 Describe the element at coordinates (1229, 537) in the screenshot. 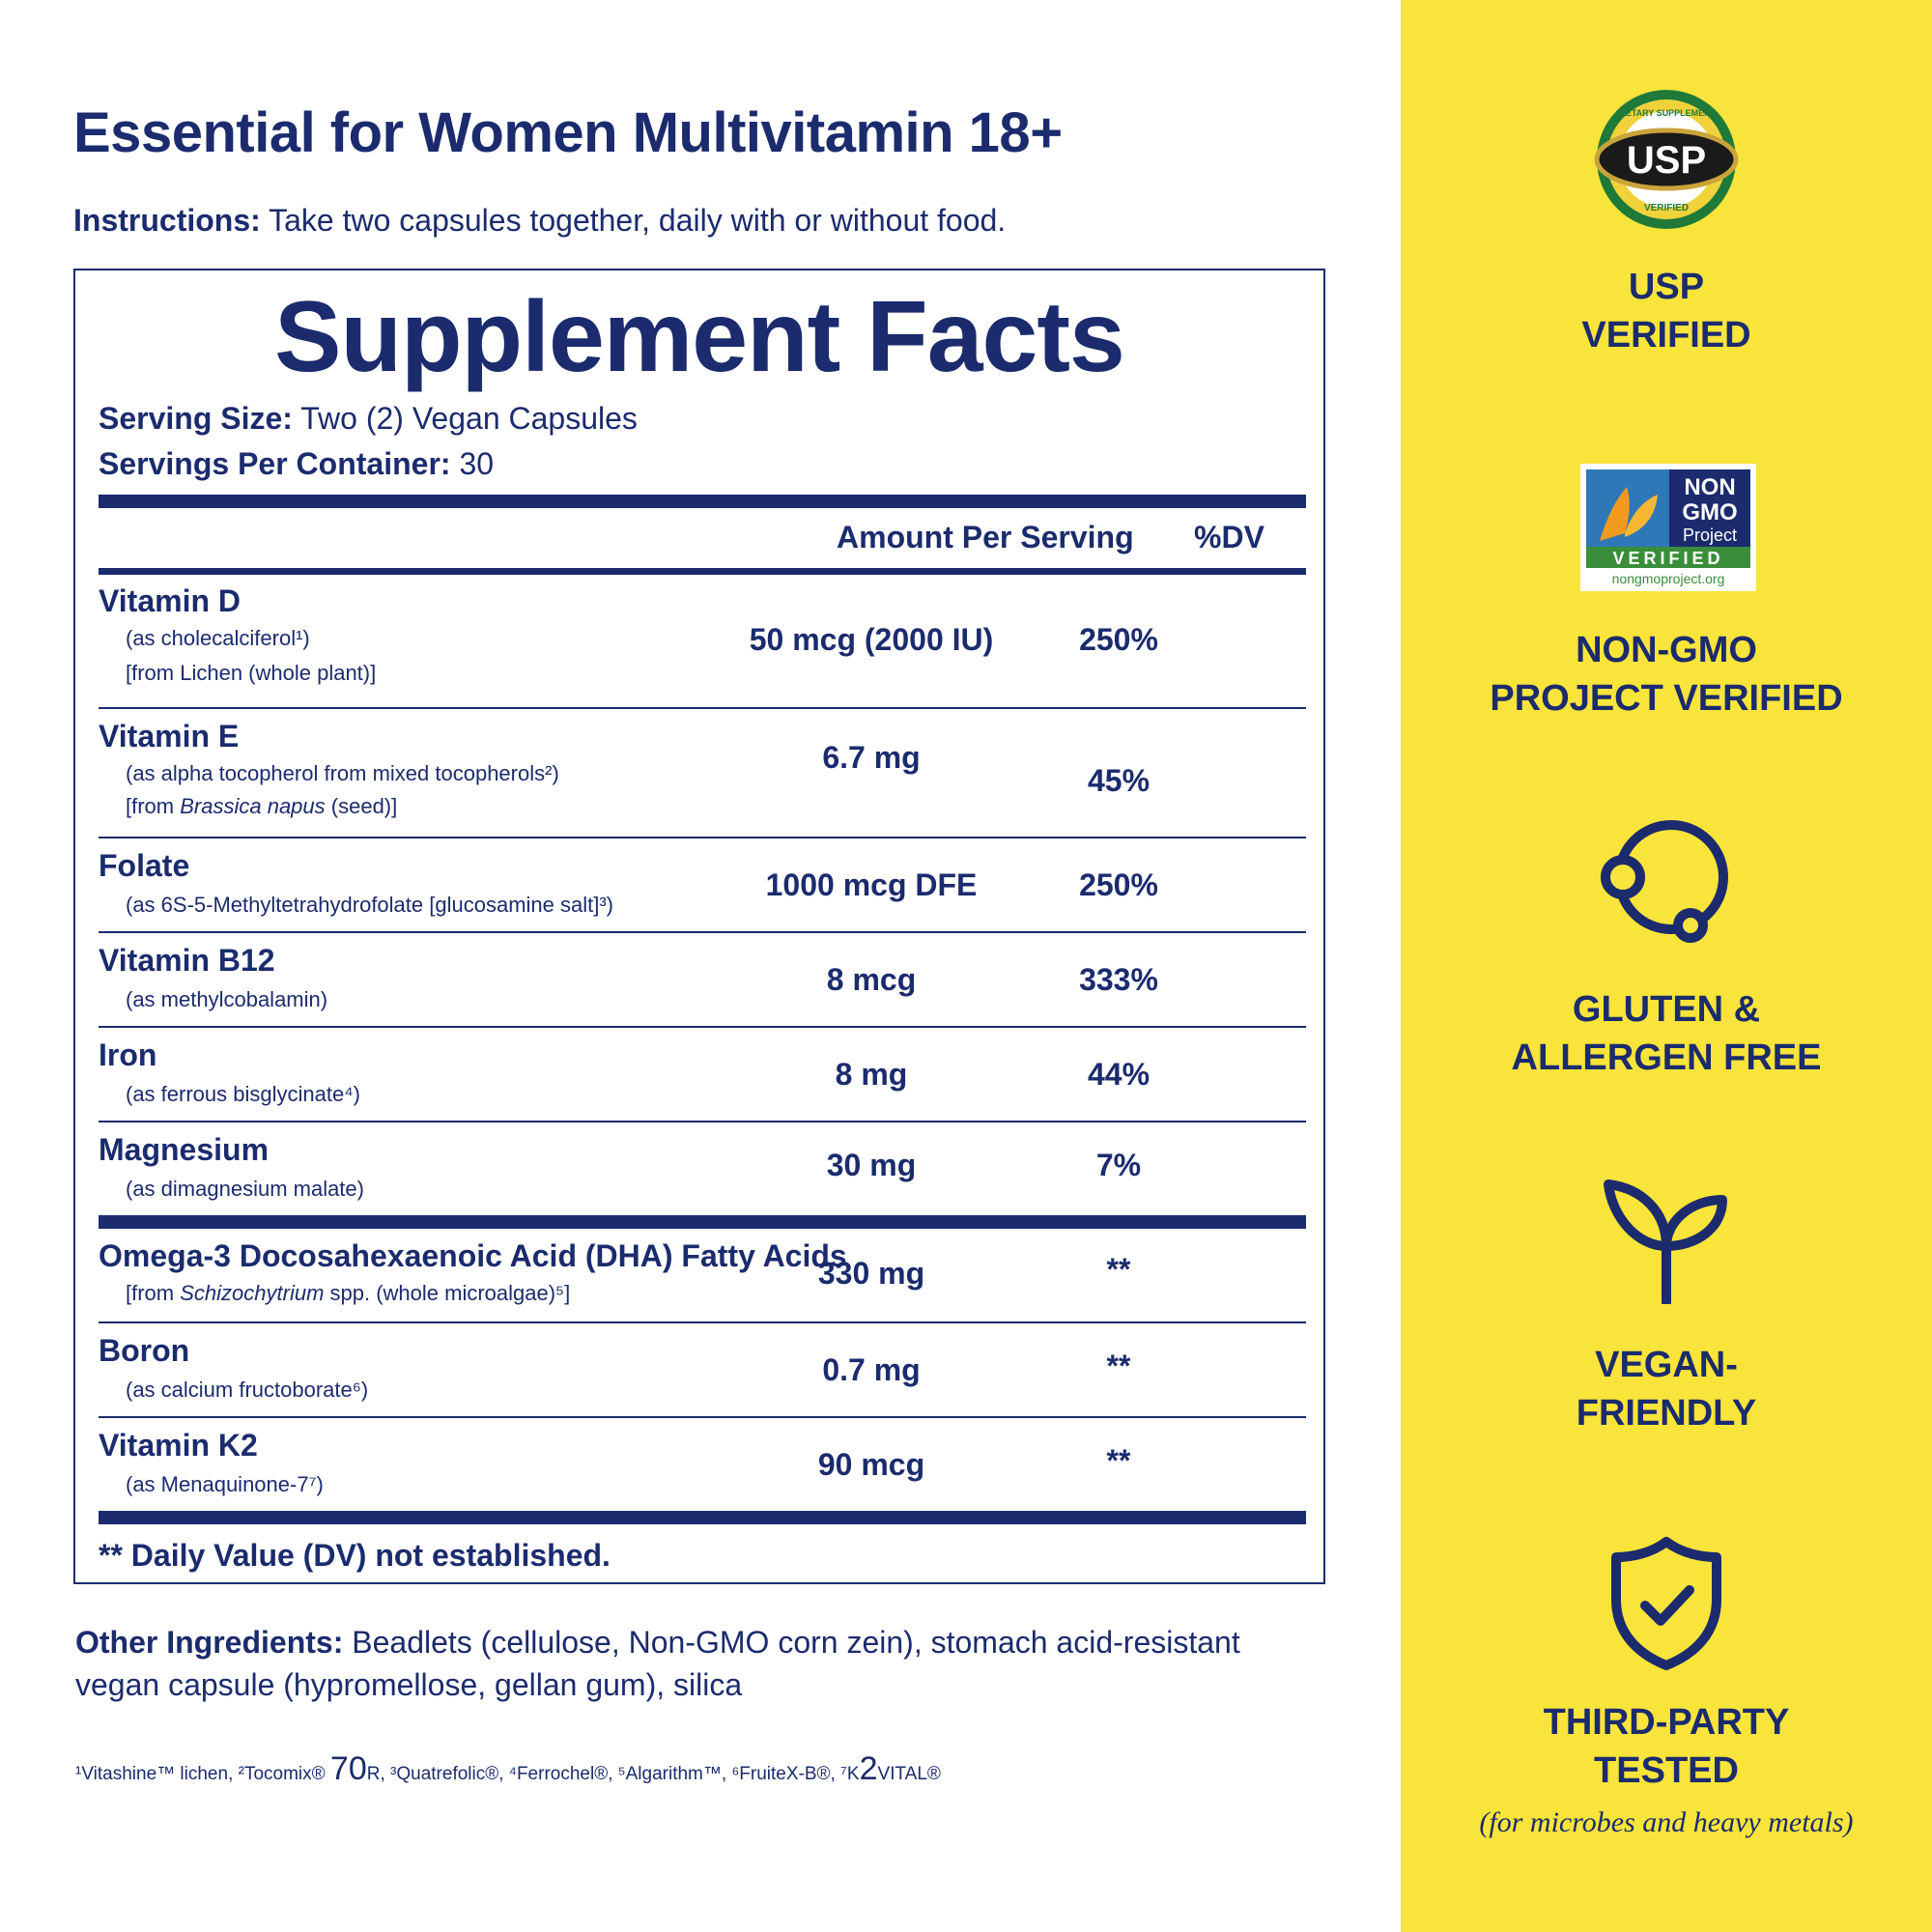

I see `column-header-dv: %DV` at that location.